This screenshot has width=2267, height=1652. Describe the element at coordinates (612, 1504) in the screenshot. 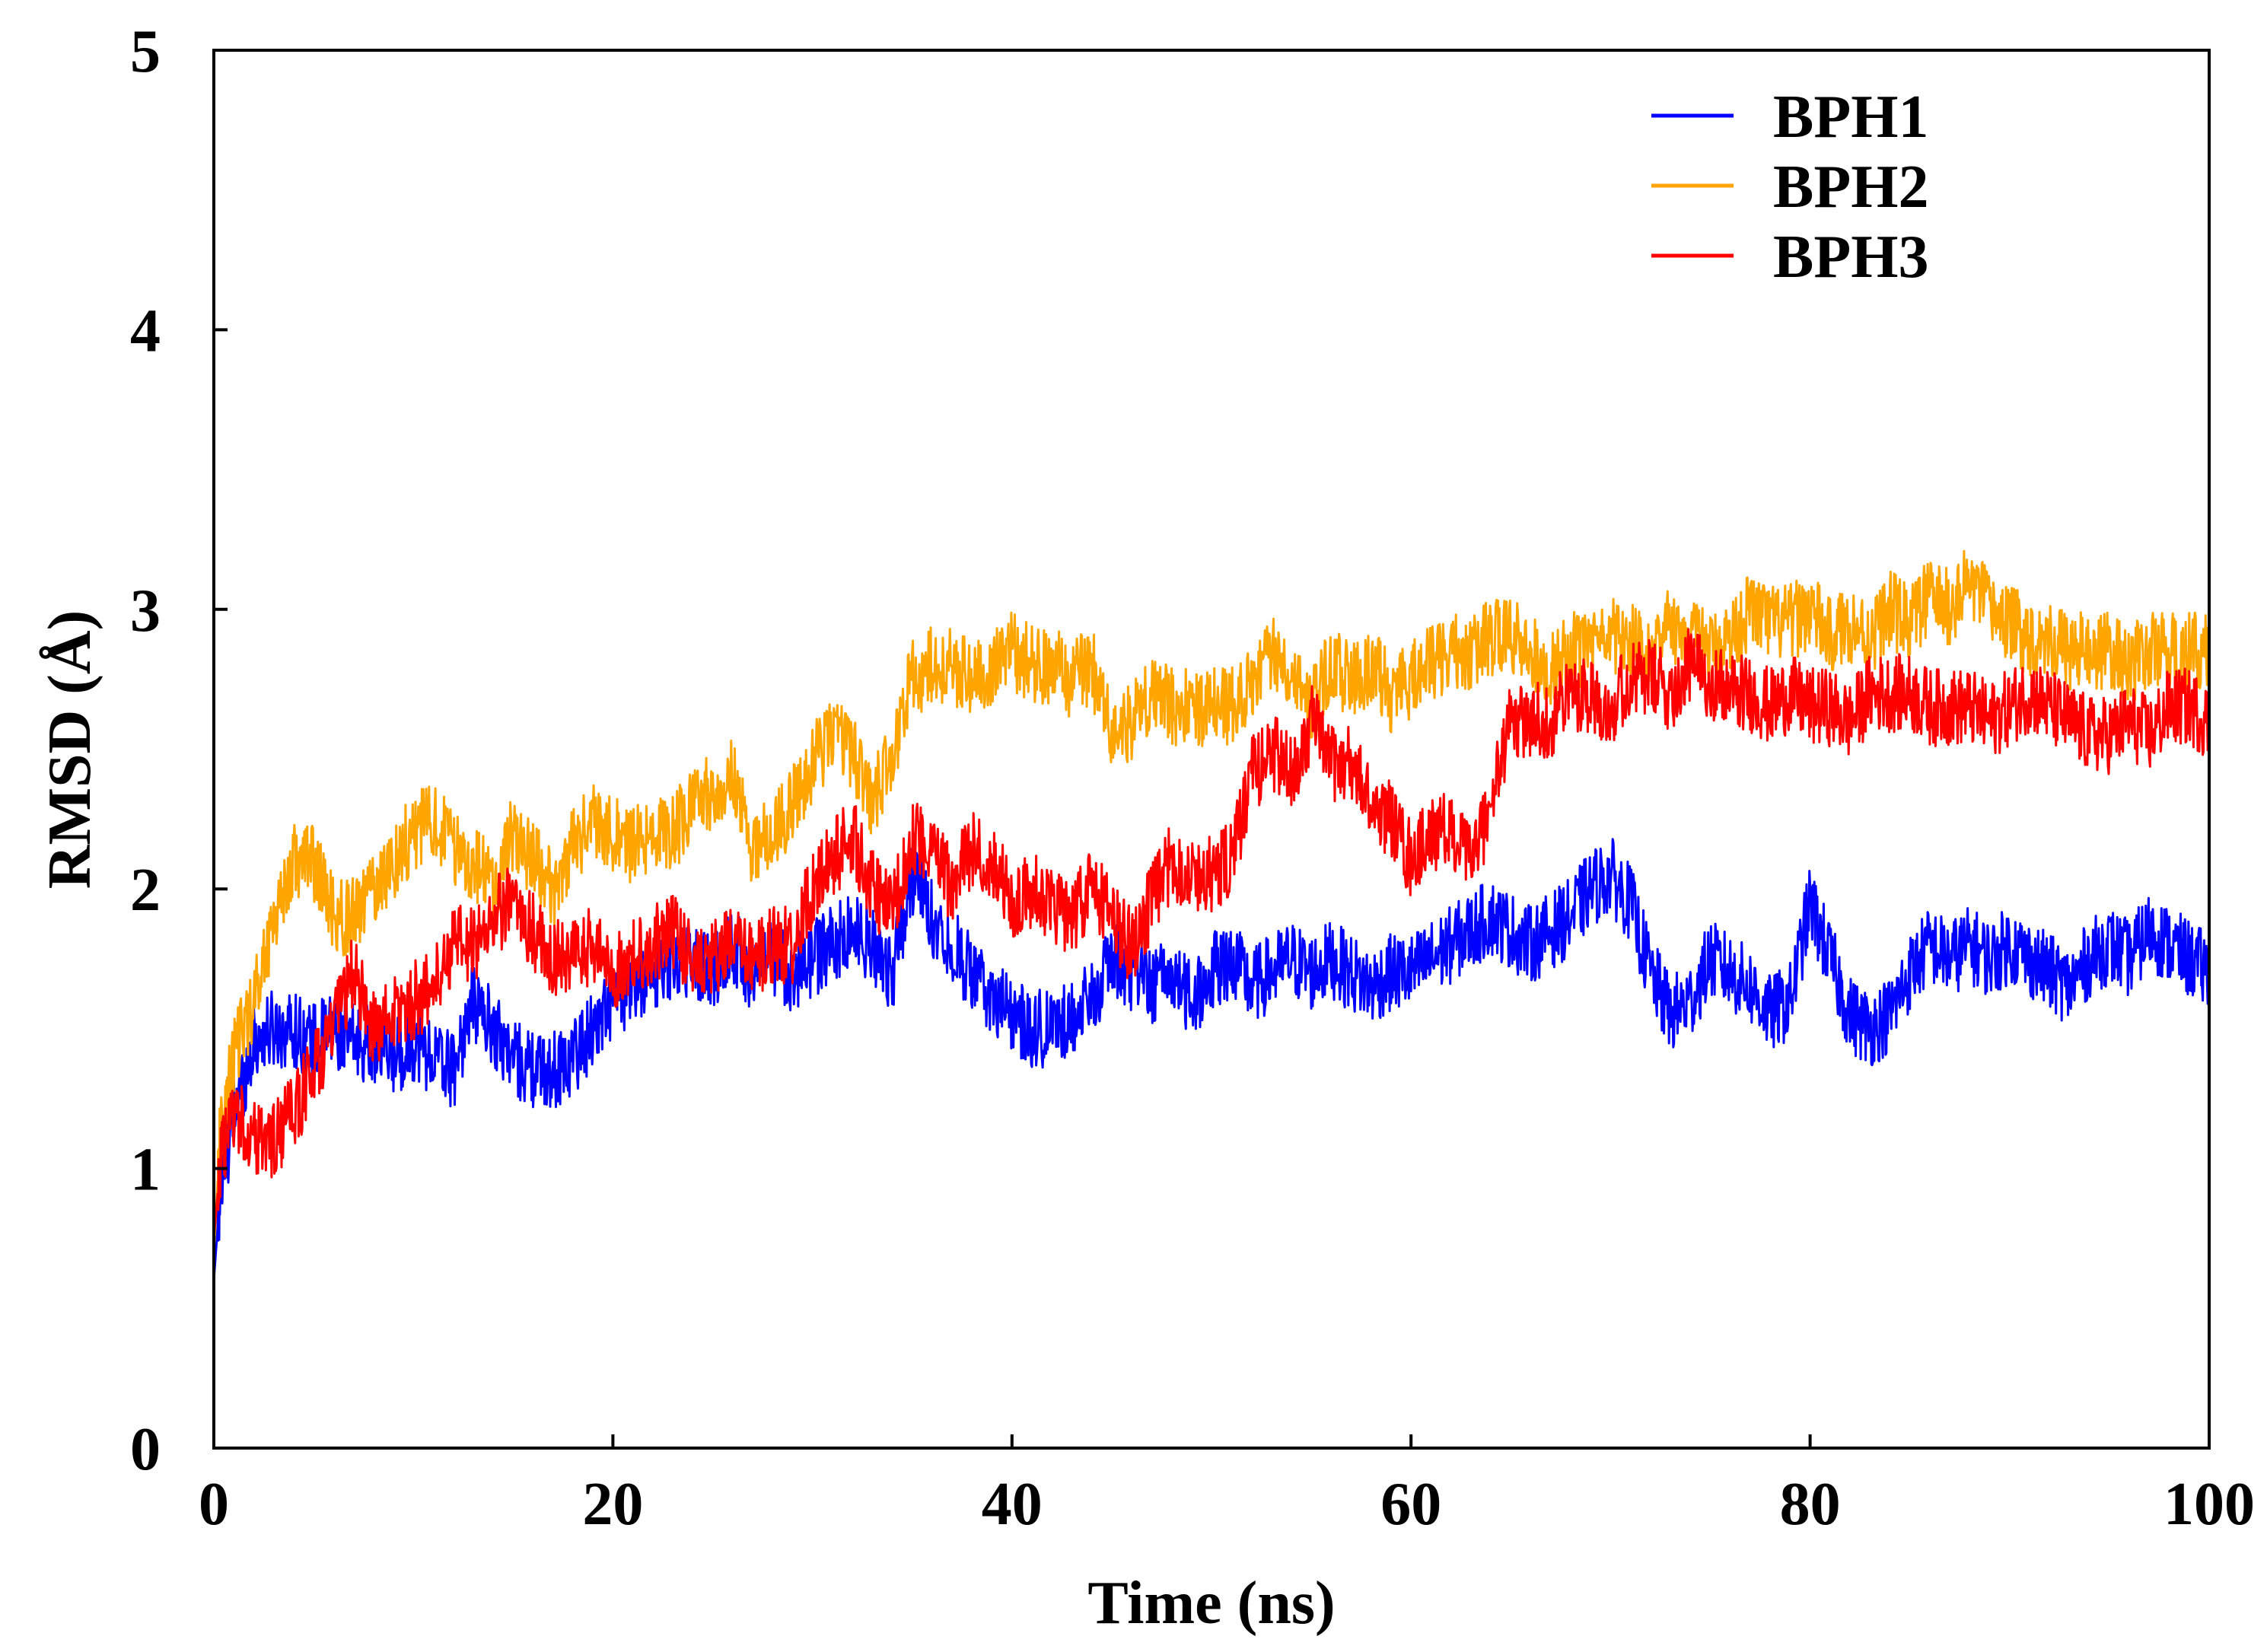

I see `x-tick-label: 20` at that location.